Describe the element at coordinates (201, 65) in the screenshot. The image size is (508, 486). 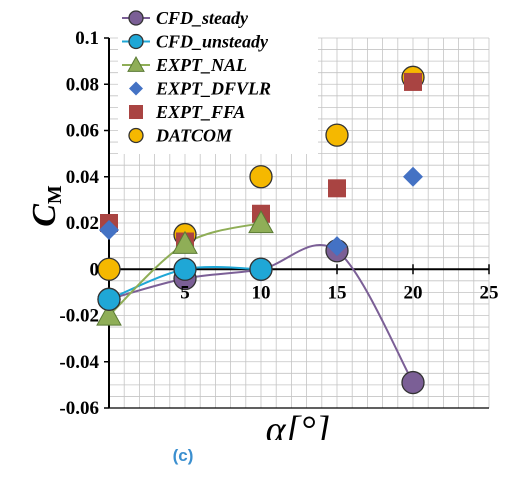
I see `legend-label-expt-nal: EXPT_NAL` at that location.